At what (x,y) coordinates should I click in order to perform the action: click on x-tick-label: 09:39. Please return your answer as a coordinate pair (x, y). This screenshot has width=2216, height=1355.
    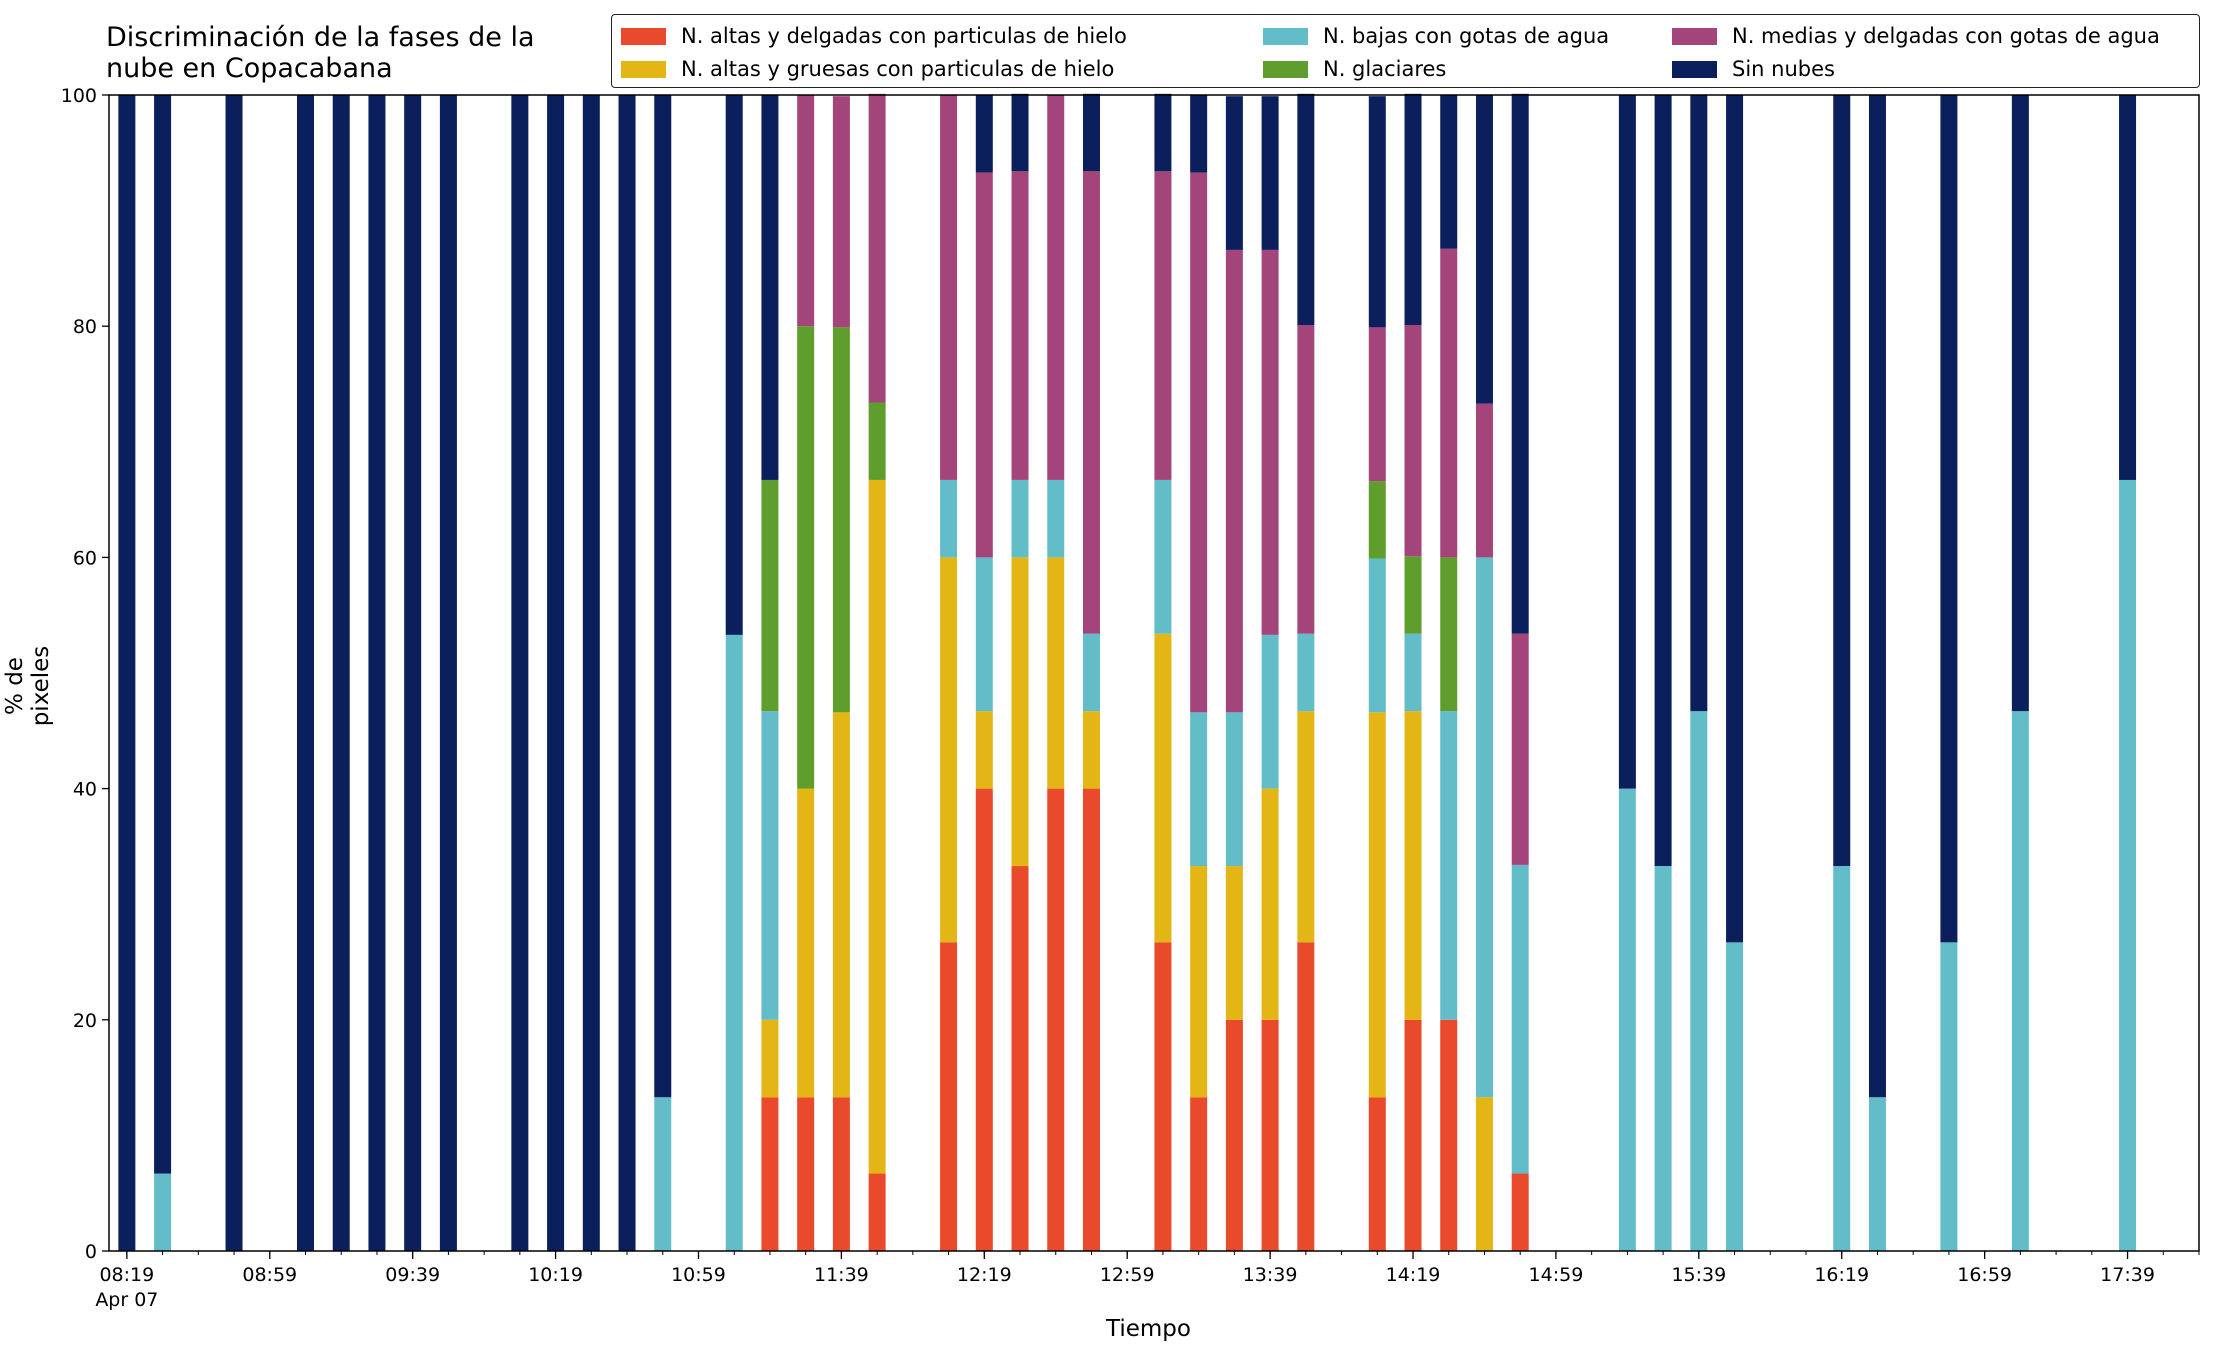
    Looking at the image, I should click on (412, 1275).